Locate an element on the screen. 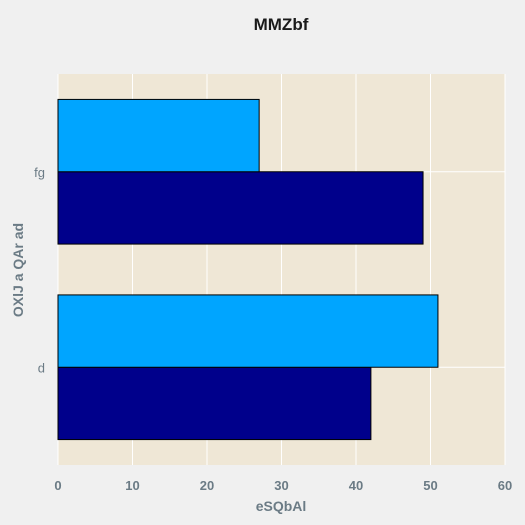 The height and width of the screenshot is (525, 525). x-tick-label: 50 is located at coordinates (430, 485).